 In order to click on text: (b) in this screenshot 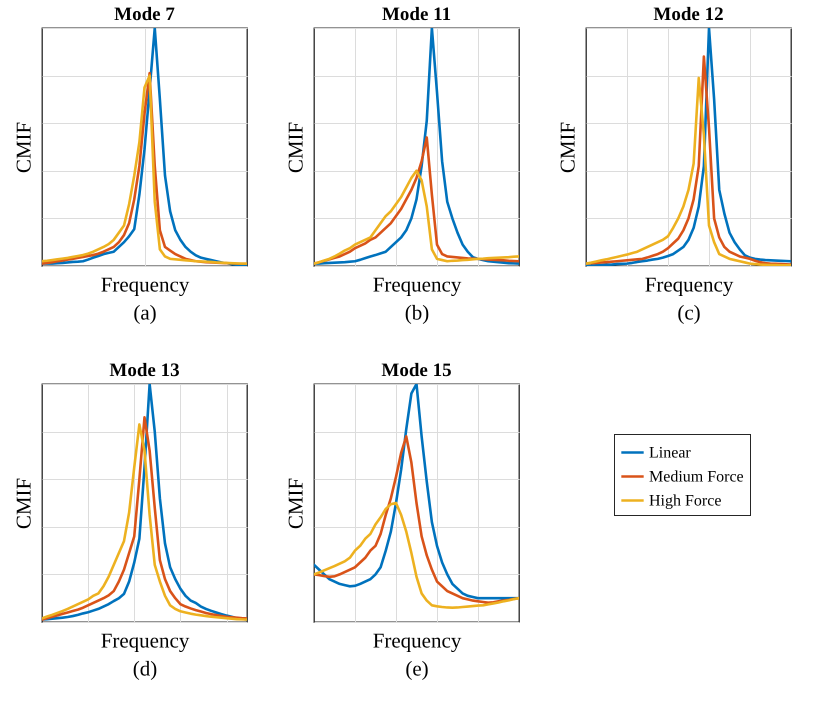, I will do `click(417, 312)`.